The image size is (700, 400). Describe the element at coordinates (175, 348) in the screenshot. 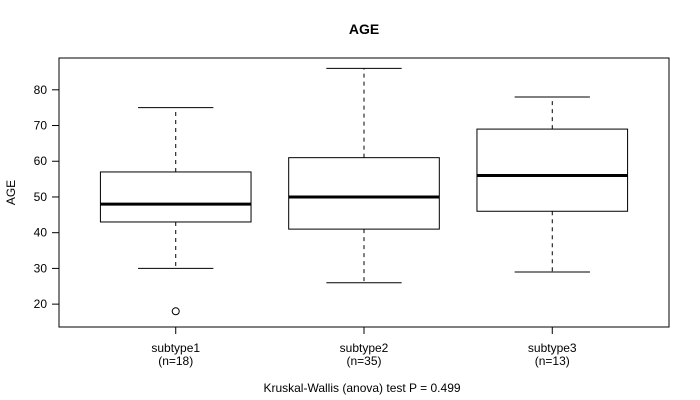

I see `category-label: subtype1` at that location.